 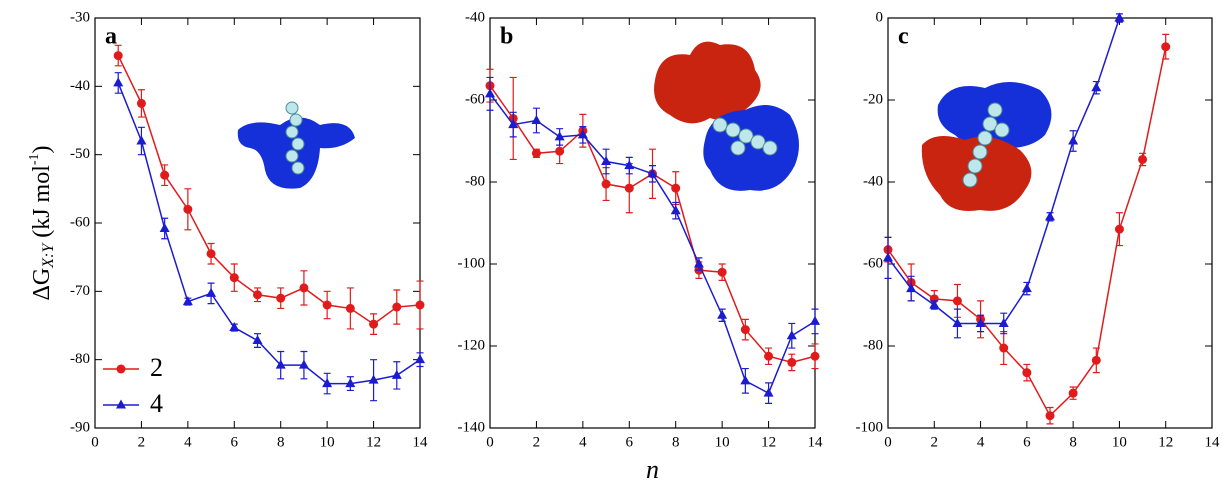 I want to click on y-label-close: ), so click(x=42, y=149).